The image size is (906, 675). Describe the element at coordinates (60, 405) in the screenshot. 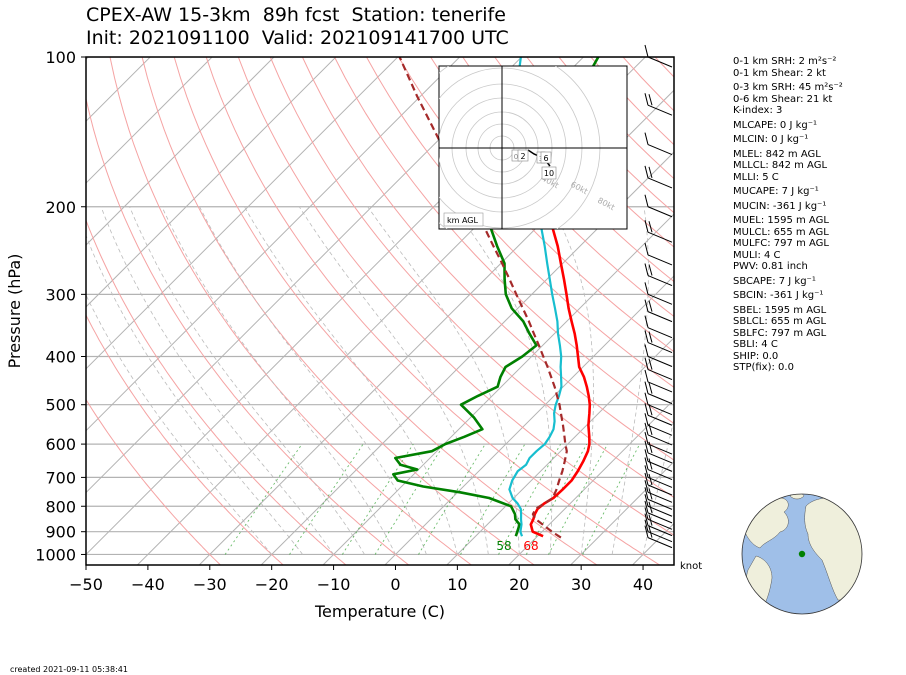

I see `y-tick-label: 500` at that location.